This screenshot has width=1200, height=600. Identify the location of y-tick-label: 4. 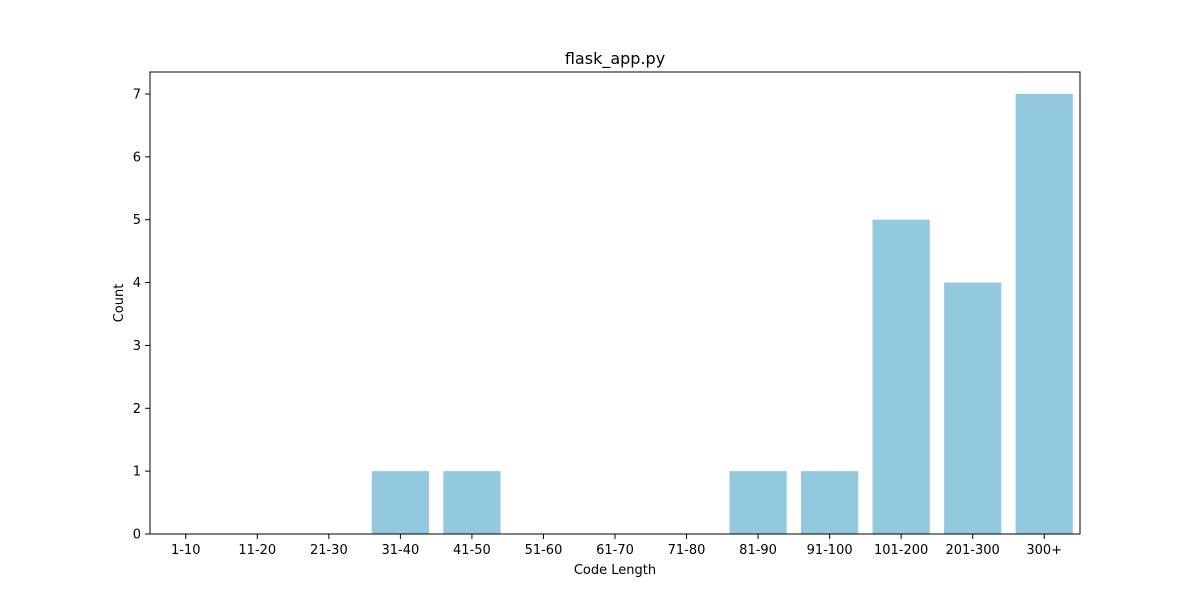
(137, 283).